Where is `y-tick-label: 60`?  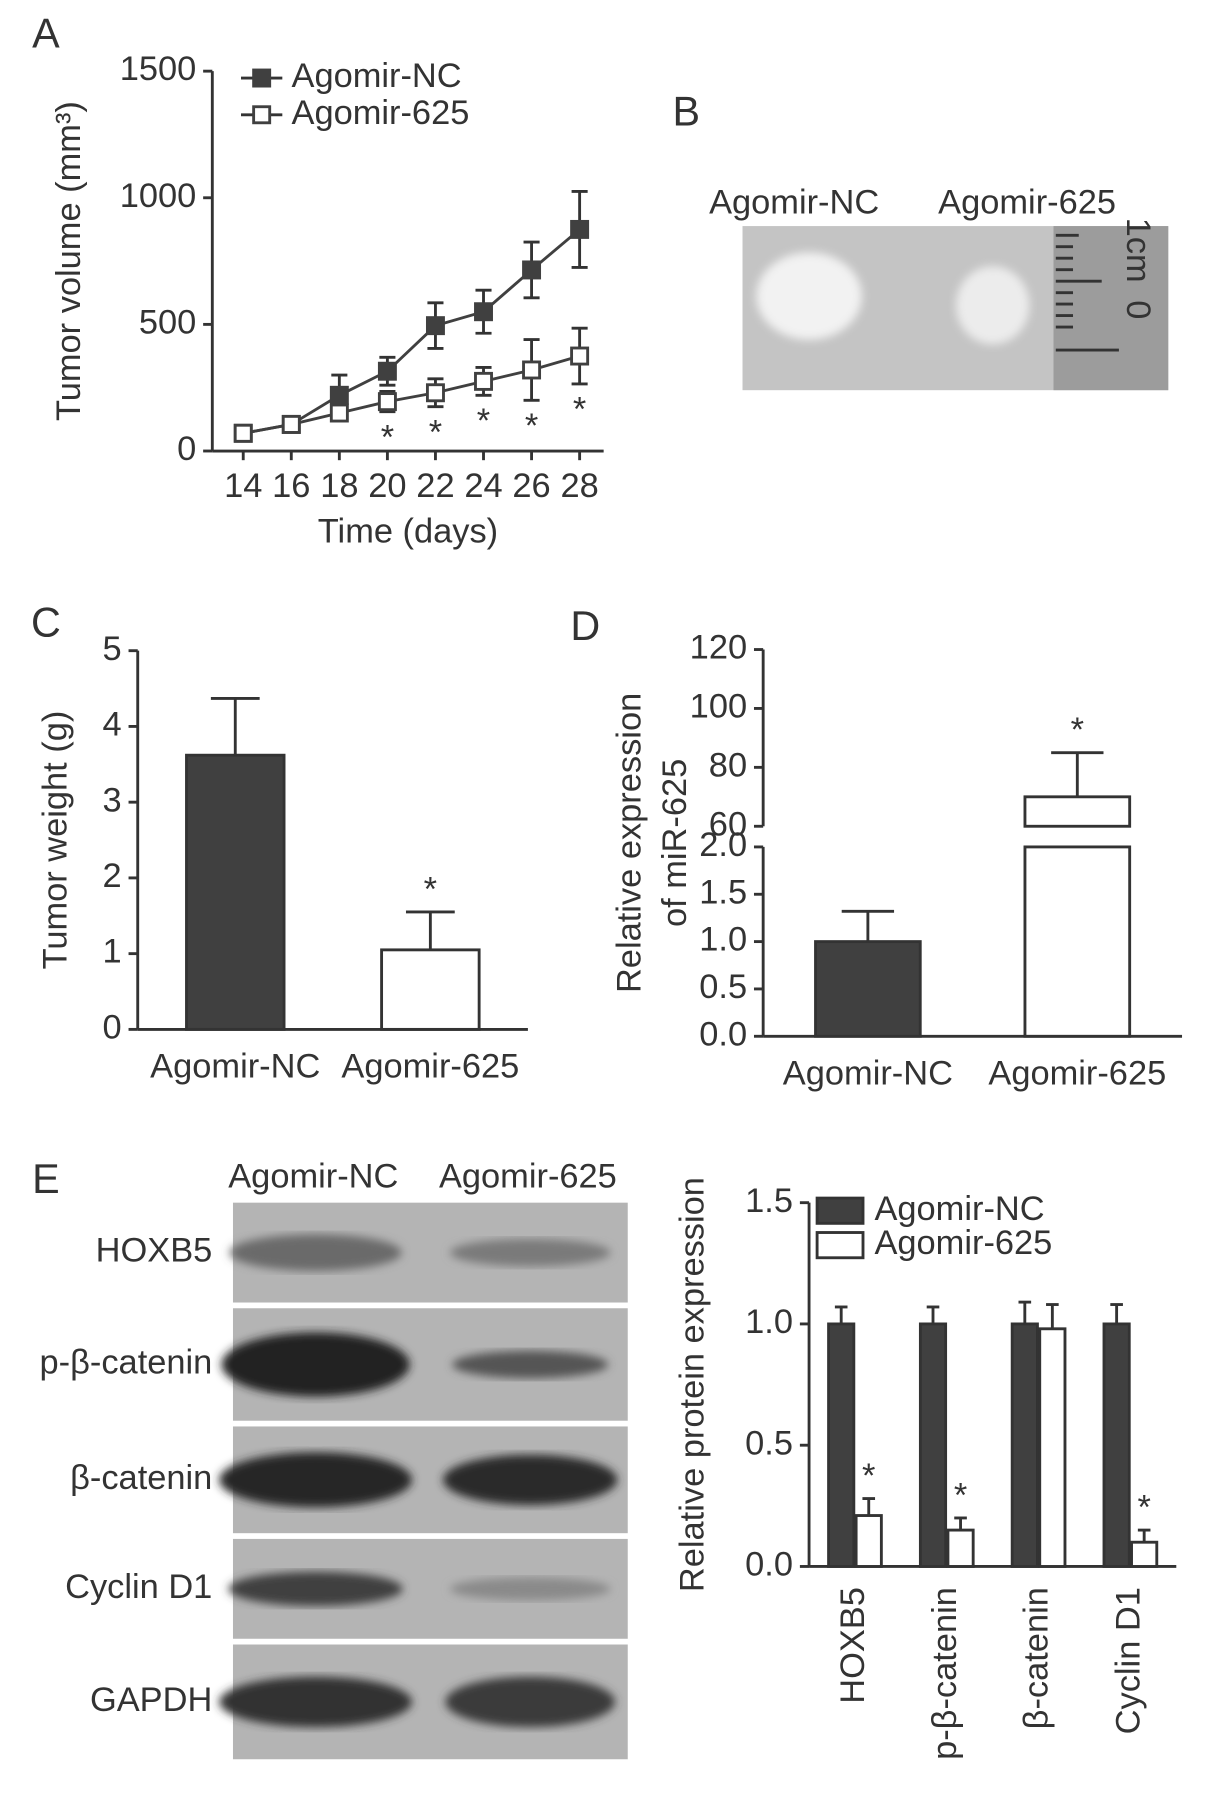 y-tick-label: 60 is located at coordinates (728, 824).